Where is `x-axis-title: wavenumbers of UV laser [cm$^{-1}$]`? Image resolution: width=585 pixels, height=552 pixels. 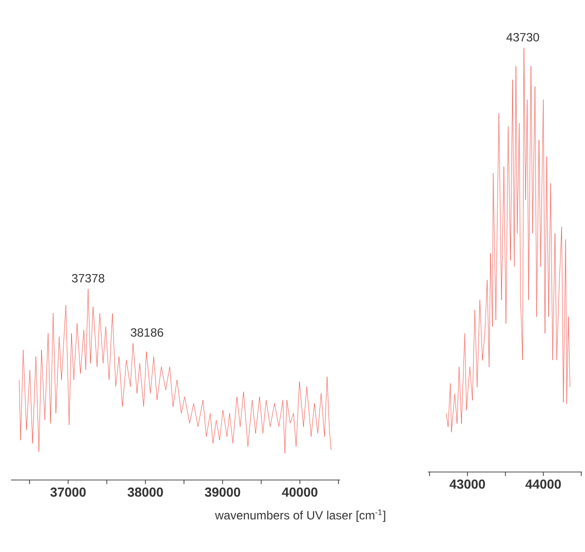
x-axis-title: wavenumbers of UV laser [cm$^{-1}$] is located at coordinates (300, 516).